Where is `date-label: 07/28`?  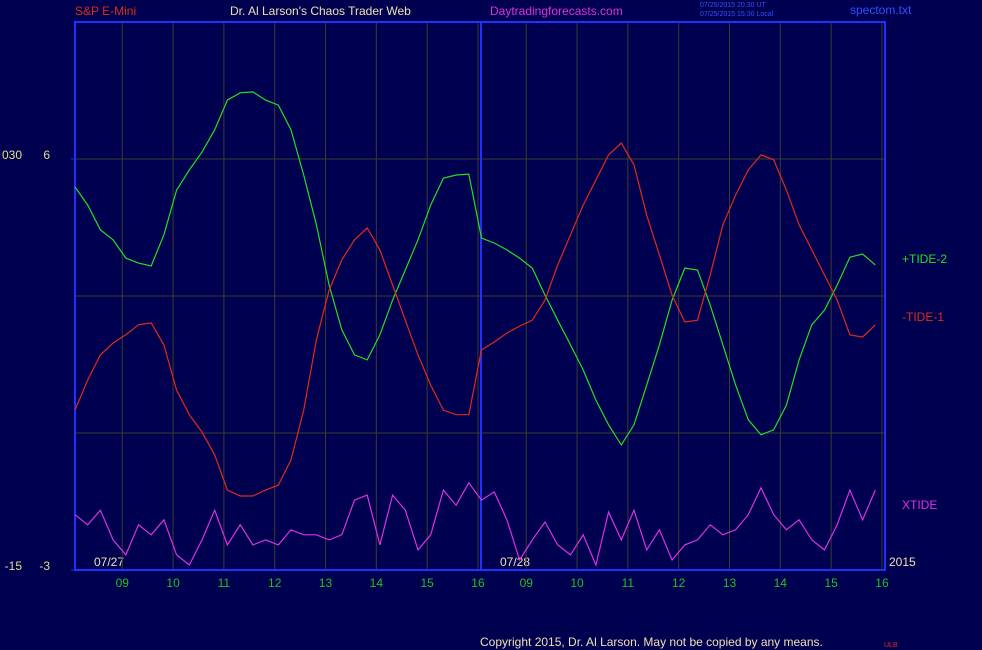 date-label: 07/28 is located at coordinates (515, 562).